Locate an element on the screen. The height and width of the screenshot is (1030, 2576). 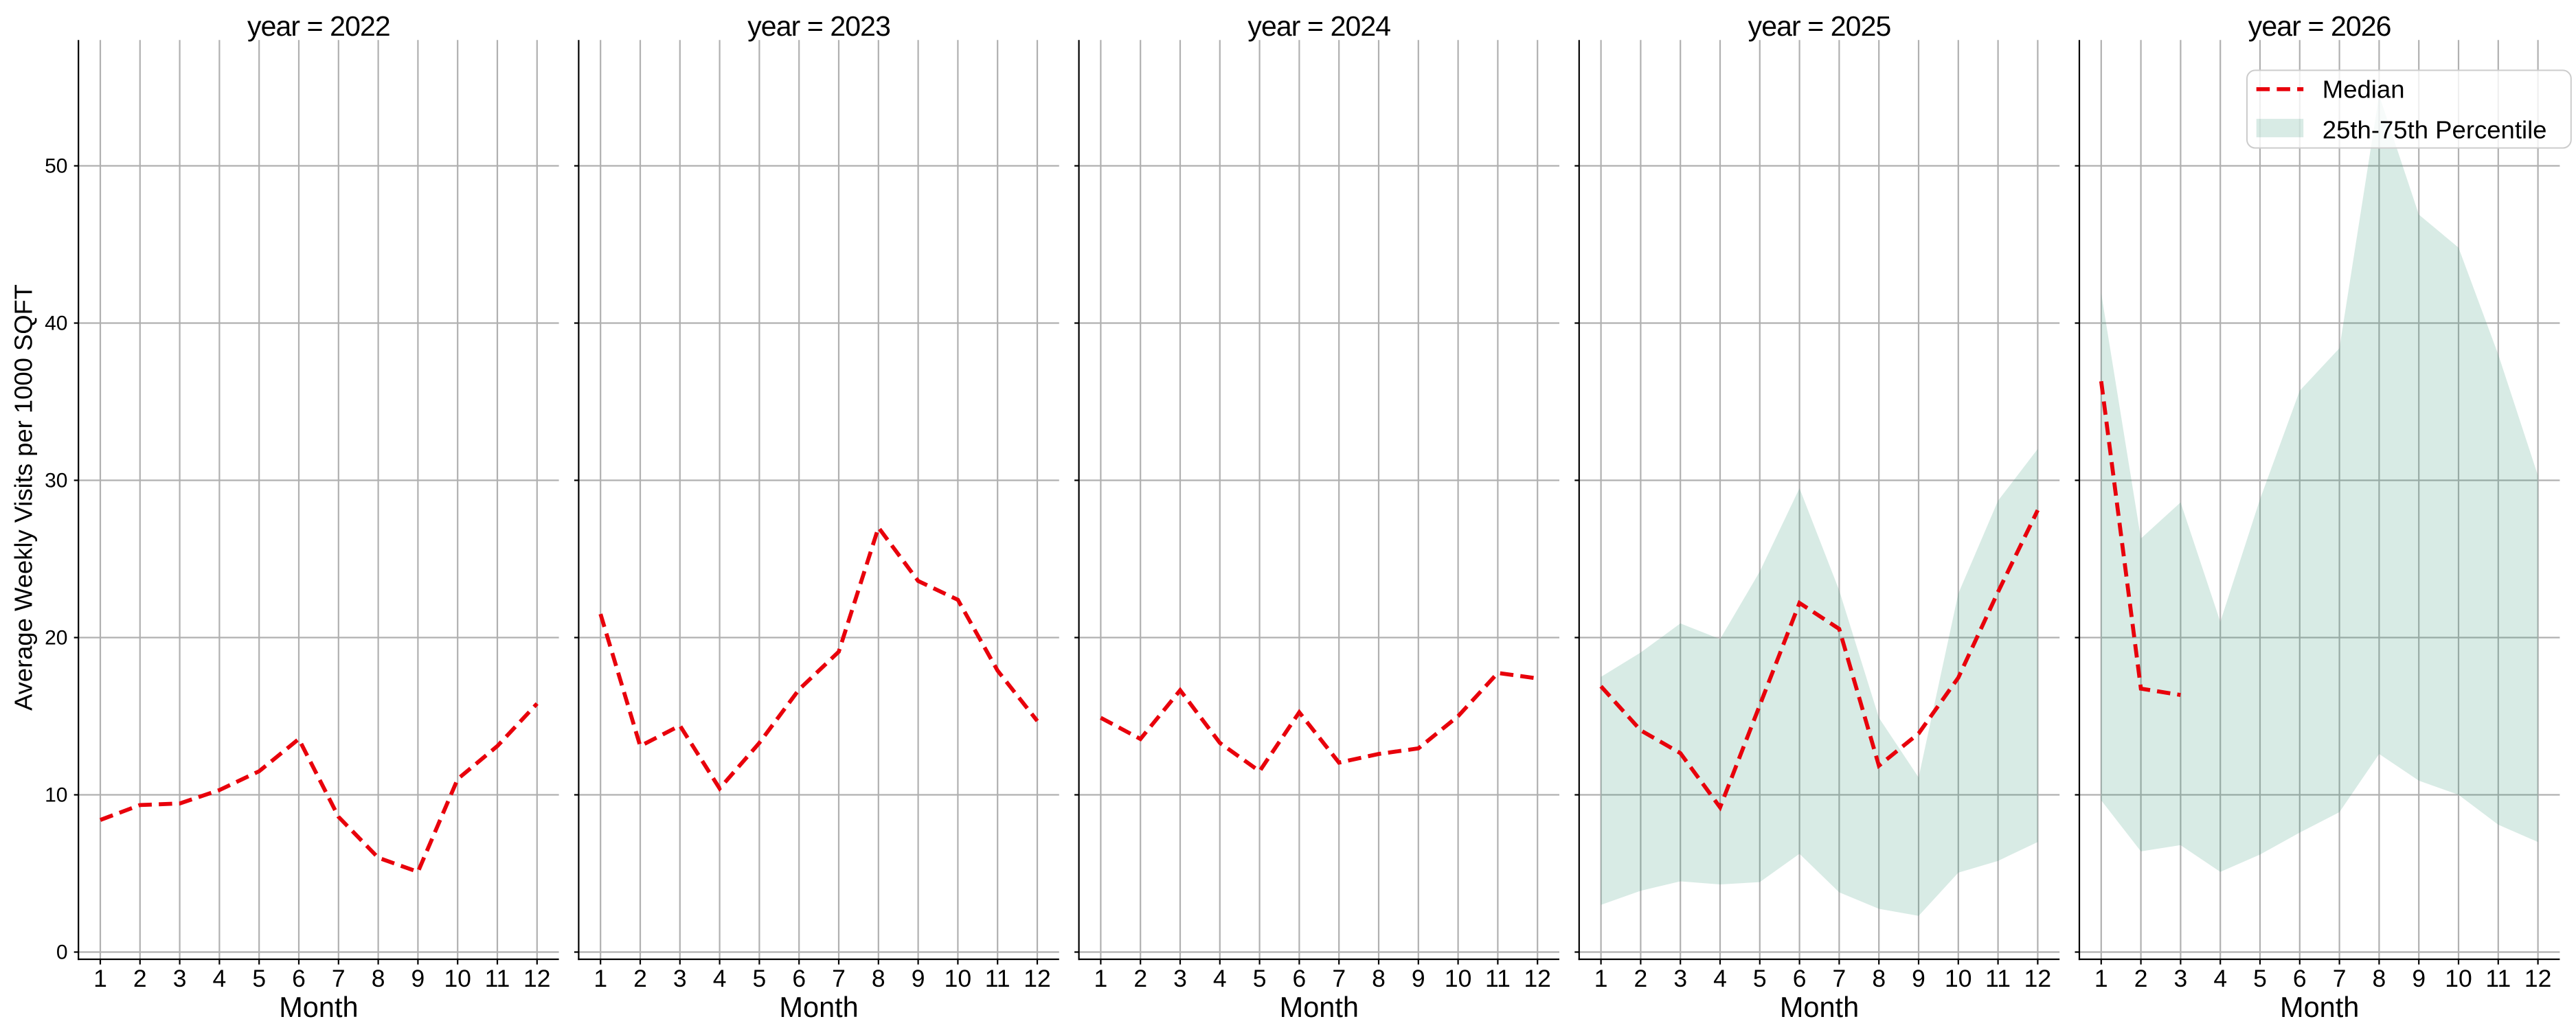
svg-text: year = 2026 is located at coordinates (2319, 26).